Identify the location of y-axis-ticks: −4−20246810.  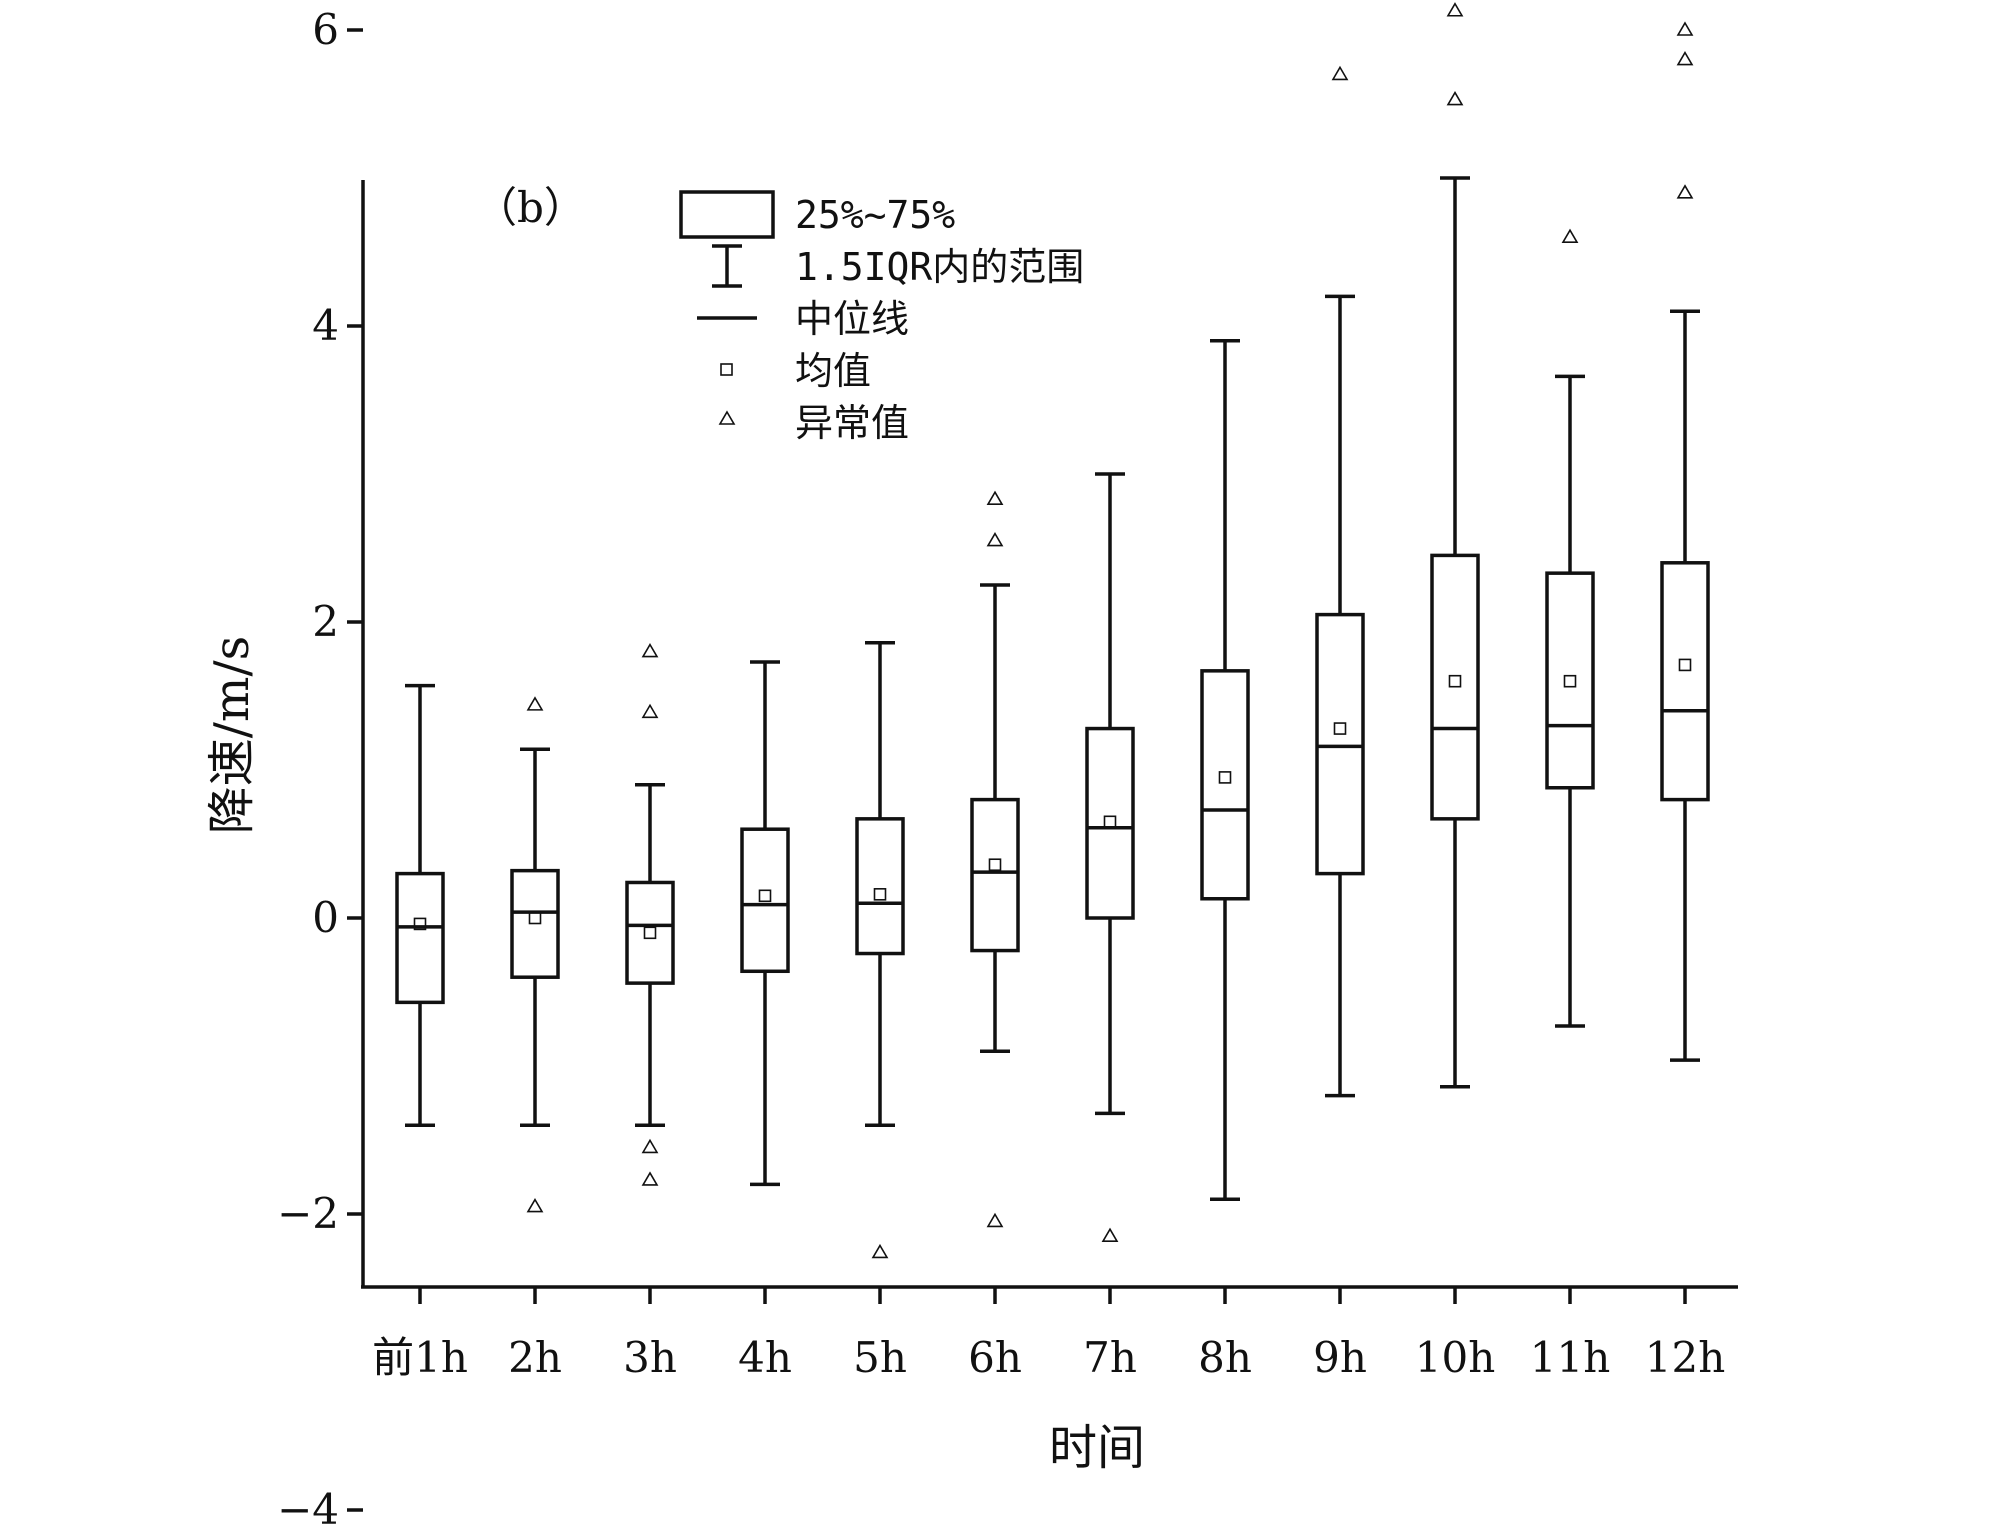
(320, 767).